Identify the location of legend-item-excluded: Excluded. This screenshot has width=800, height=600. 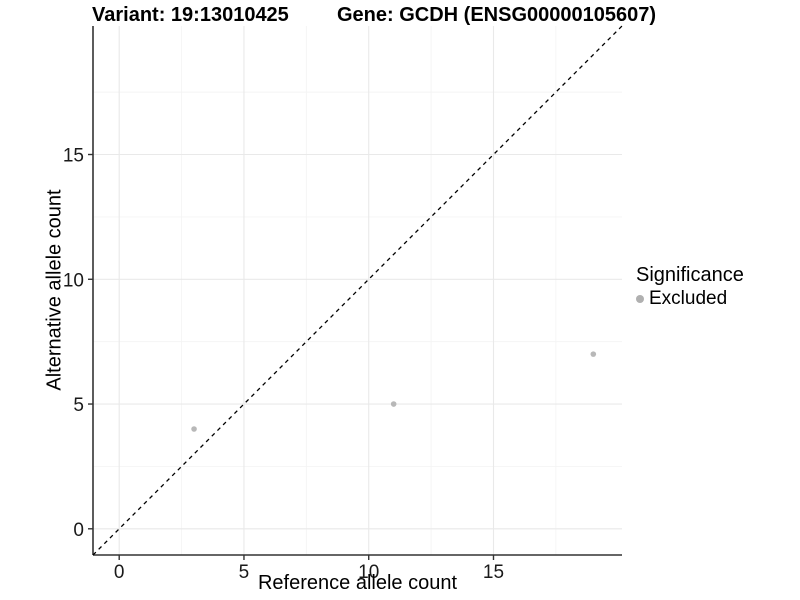
(718, 299).